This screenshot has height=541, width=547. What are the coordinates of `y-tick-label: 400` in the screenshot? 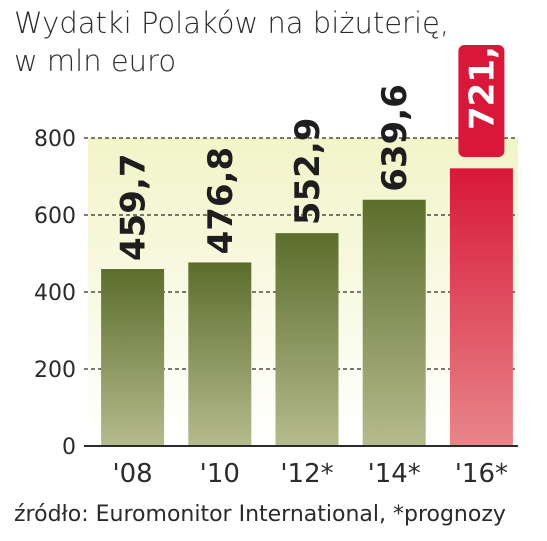 It's located at (55, 293).